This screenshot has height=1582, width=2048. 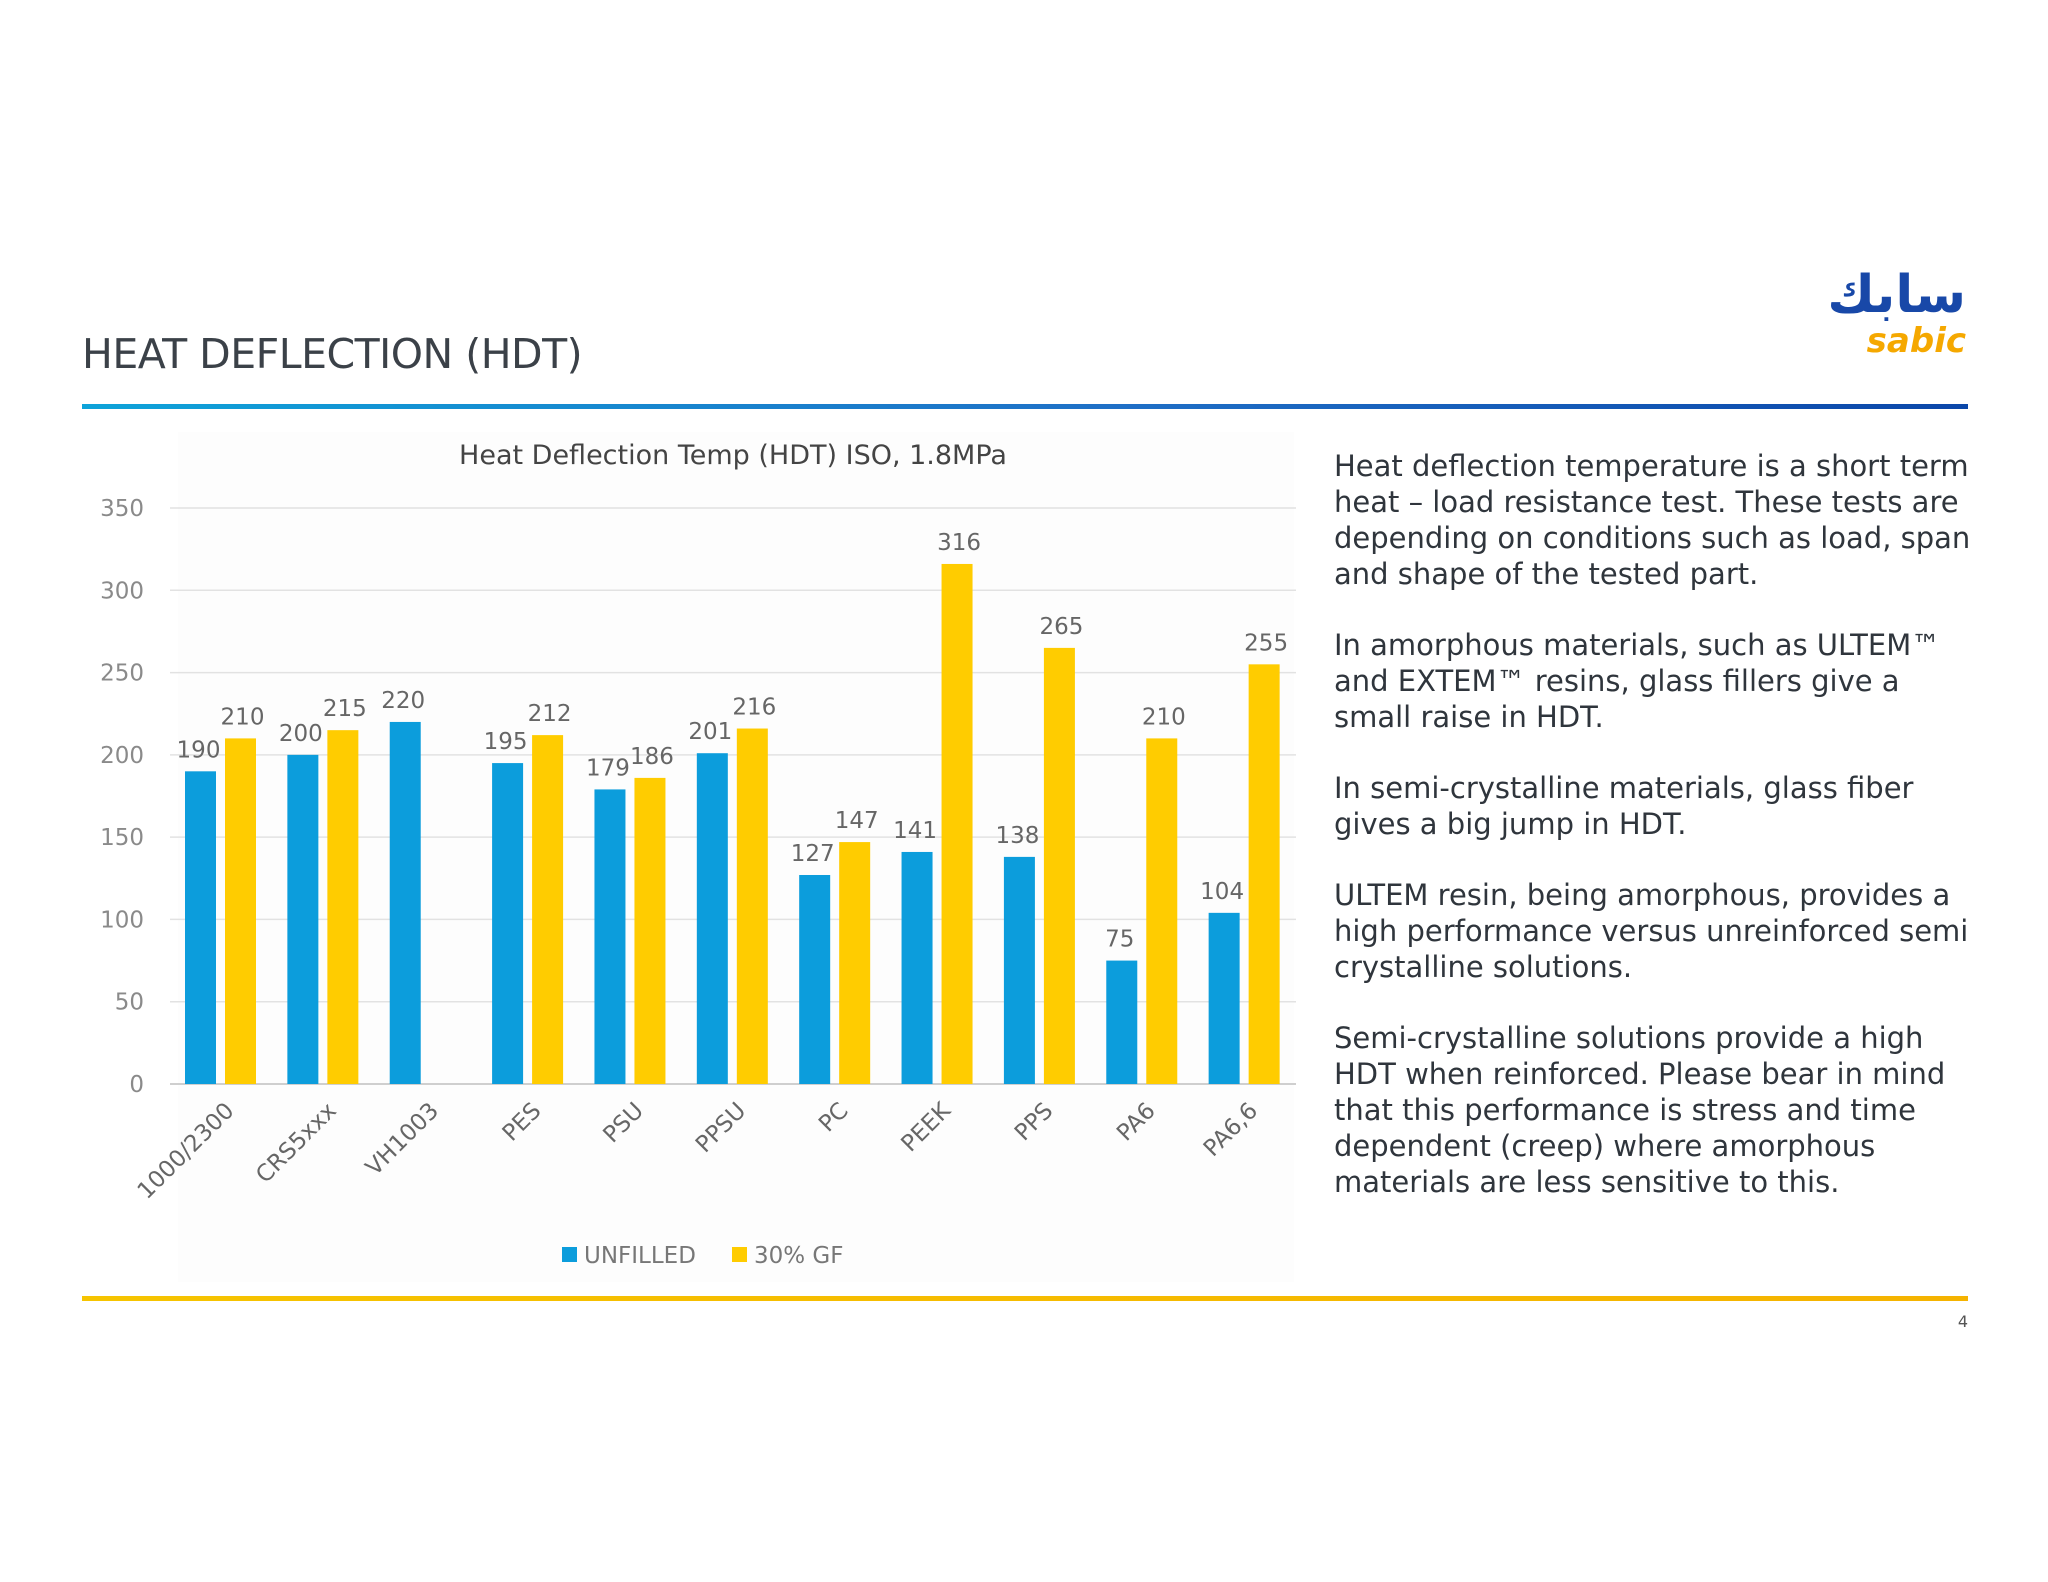 I want to click on data-label: 141, so click(x=915, y=831).